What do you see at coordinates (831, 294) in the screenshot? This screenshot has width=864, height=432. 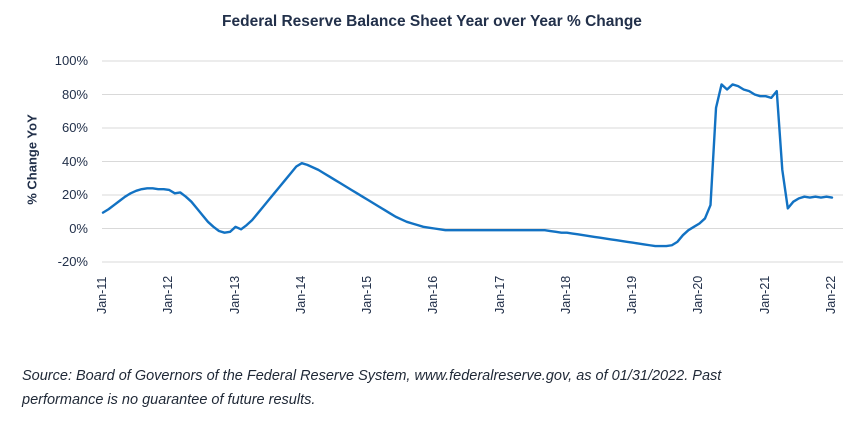 I see `x-tick-label: Jan-22` at bounding box center [831, 294].